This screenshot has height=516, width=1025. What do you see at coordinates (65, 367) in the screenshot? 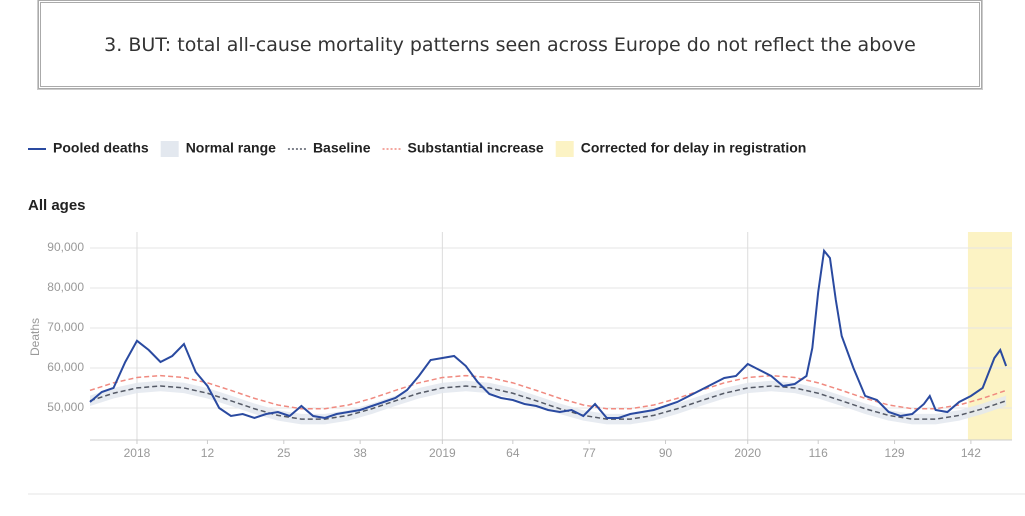
I see `y-tick-label: 60,000` at bounding box center [65, 367].